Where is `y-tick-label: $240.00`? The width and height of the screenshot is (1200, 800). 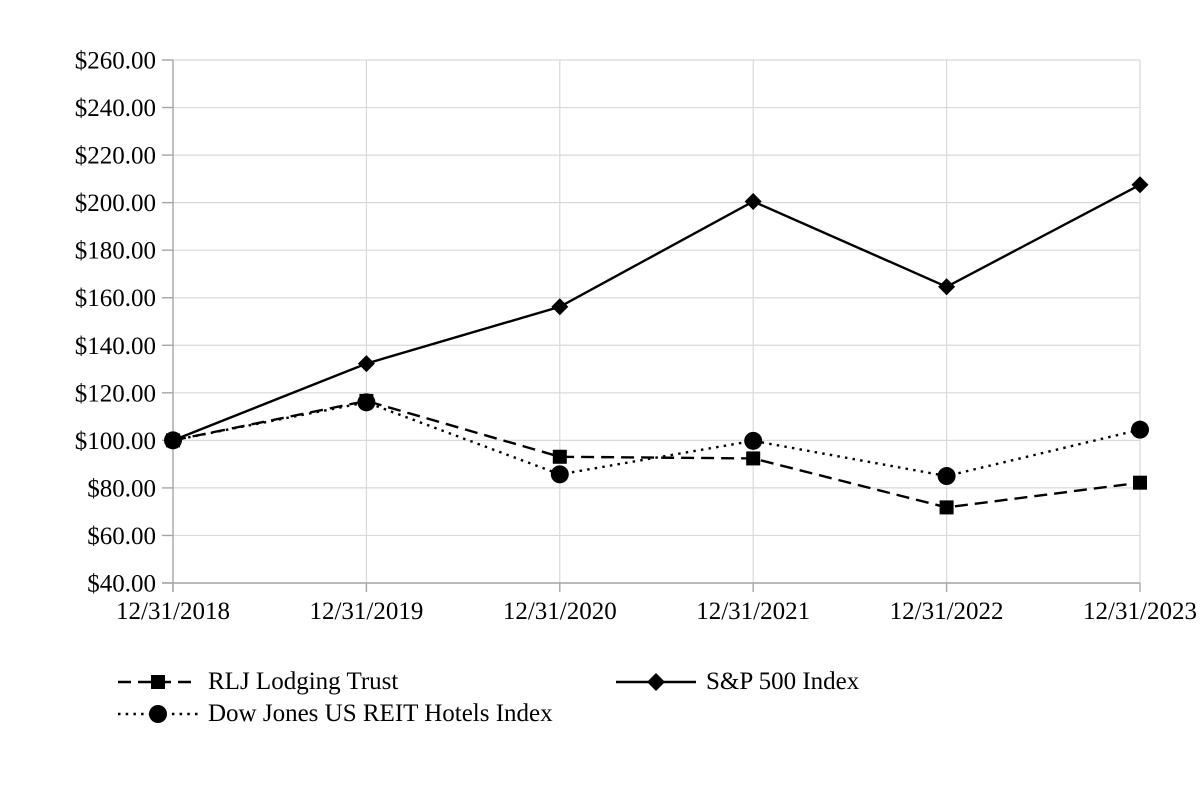 y-tick-label: $240.00 is located at coordinates (115, 108).